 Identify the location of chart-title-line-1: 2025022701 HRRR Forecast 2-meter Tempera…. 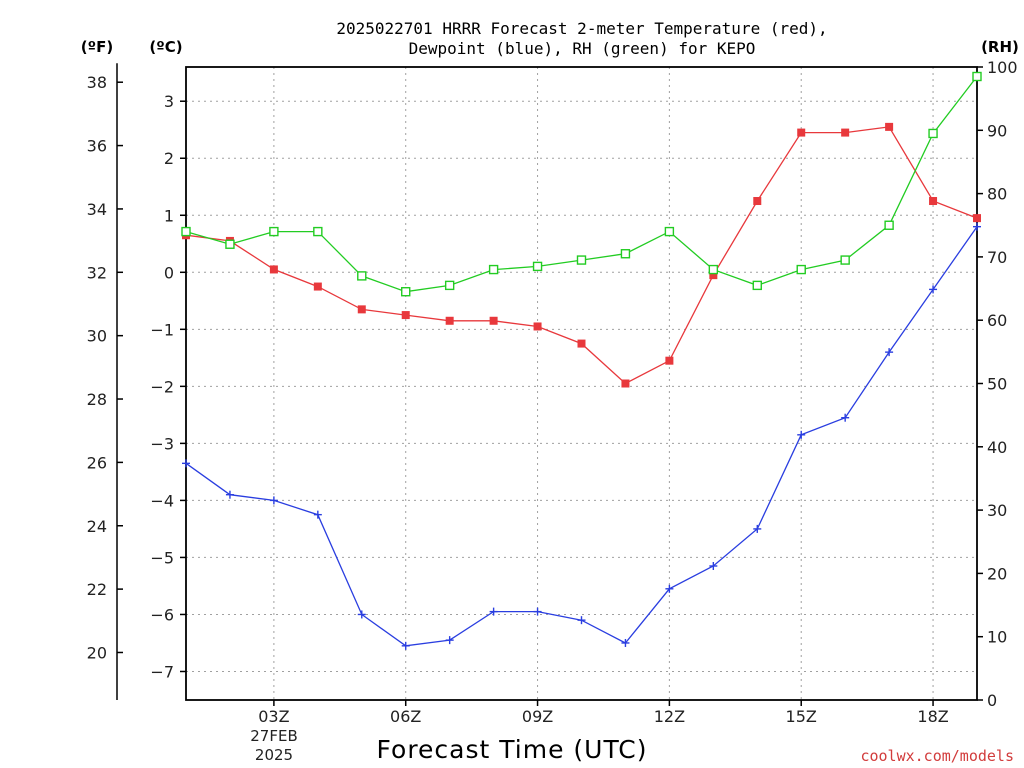
(581, 28).